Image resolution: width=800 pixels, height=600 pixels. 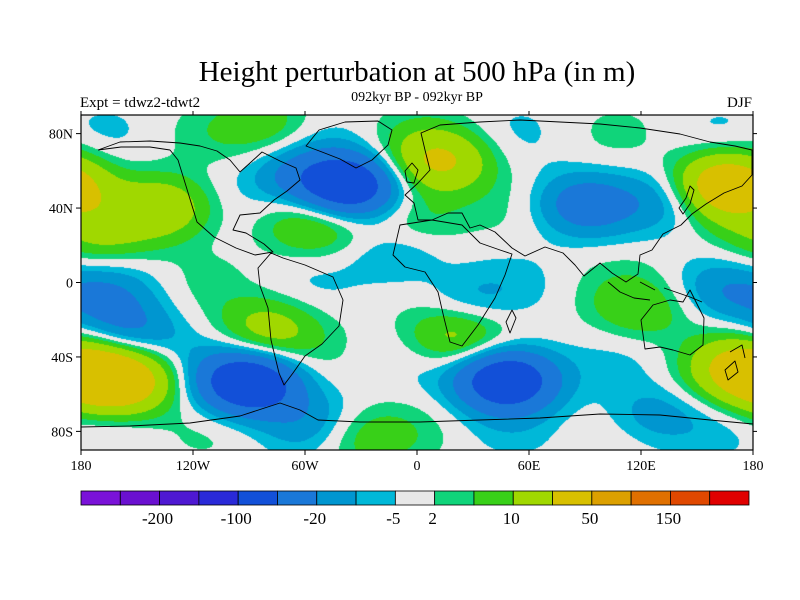 What do you see at coordinates (61, 135) in the screenshot?
I see `y-tick-label: 80N` at bounding box center [61, 135].